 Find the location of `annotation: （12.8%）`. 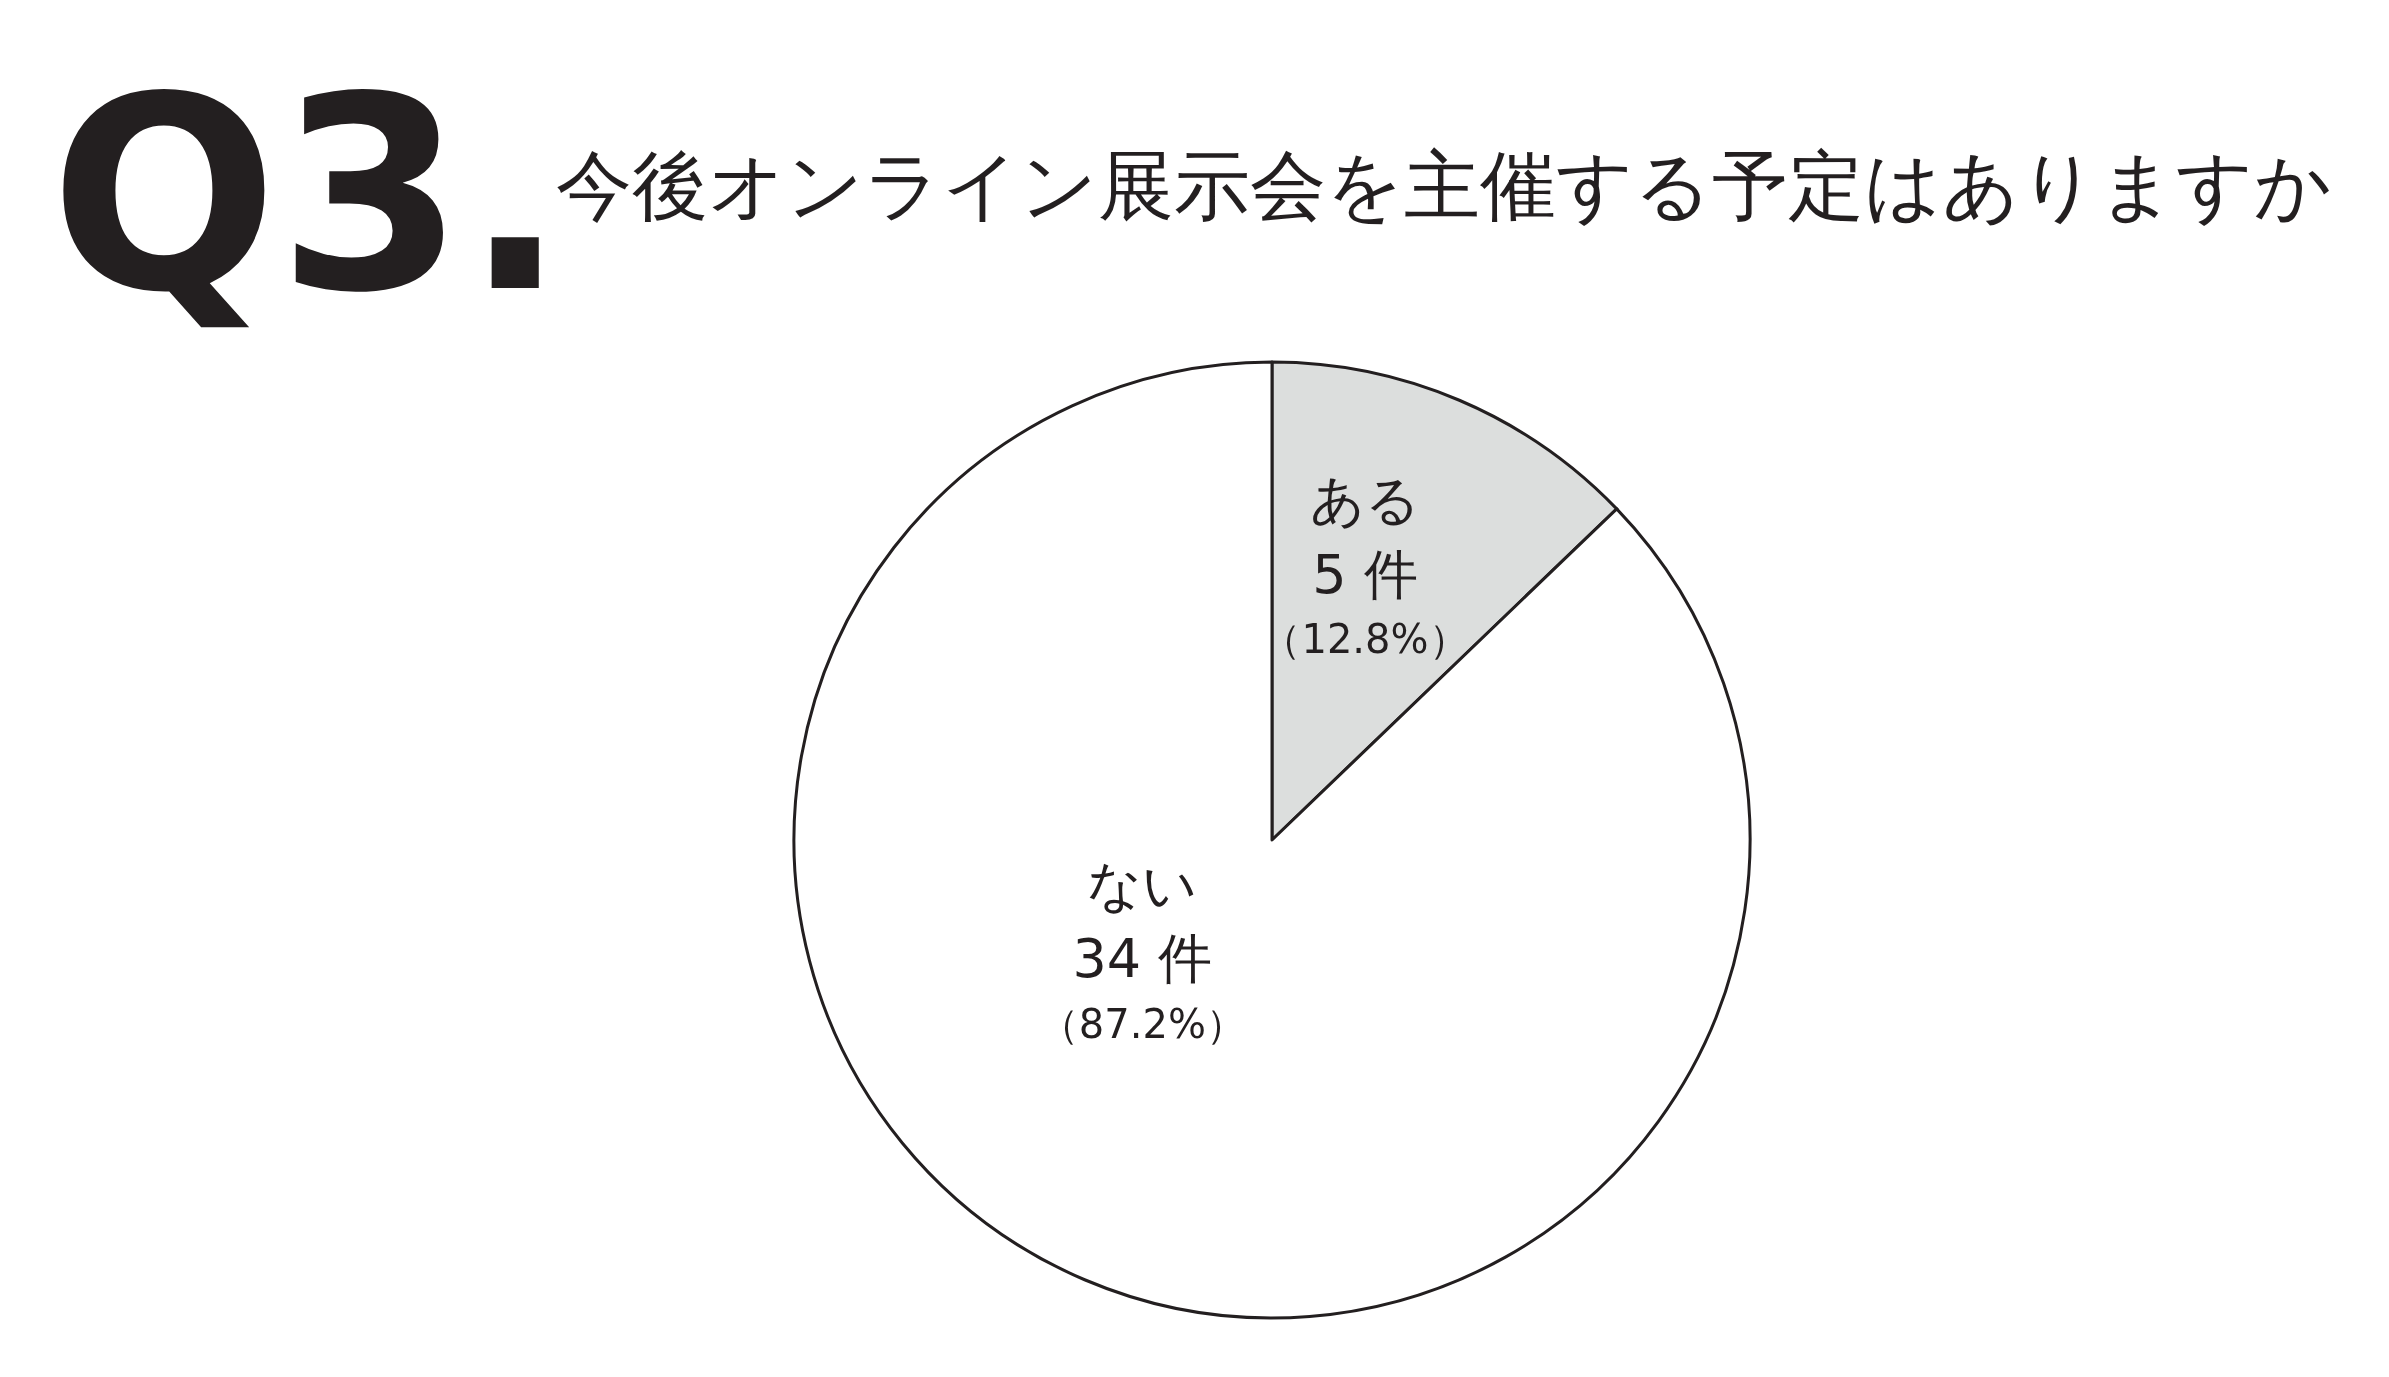

annotation: （12.8%） is located at coordinates (1365, 639).